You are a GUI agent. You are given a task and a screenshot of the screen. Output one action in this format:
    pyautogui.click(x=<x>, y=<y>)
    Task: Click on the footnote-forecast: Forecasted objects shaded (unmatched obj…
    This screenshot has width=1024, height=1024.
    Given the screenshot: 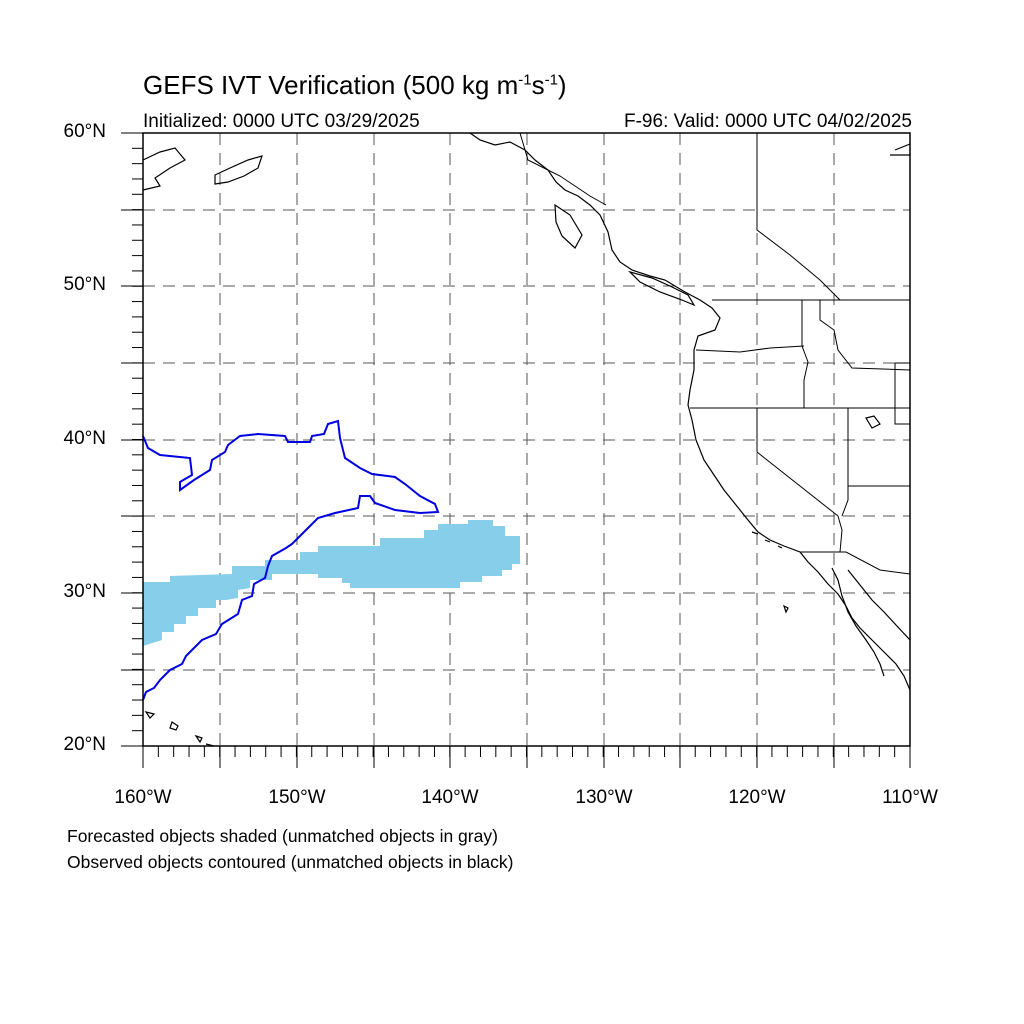 What is the action you would take?
    pyautogui.click(x=282, y=836)
    